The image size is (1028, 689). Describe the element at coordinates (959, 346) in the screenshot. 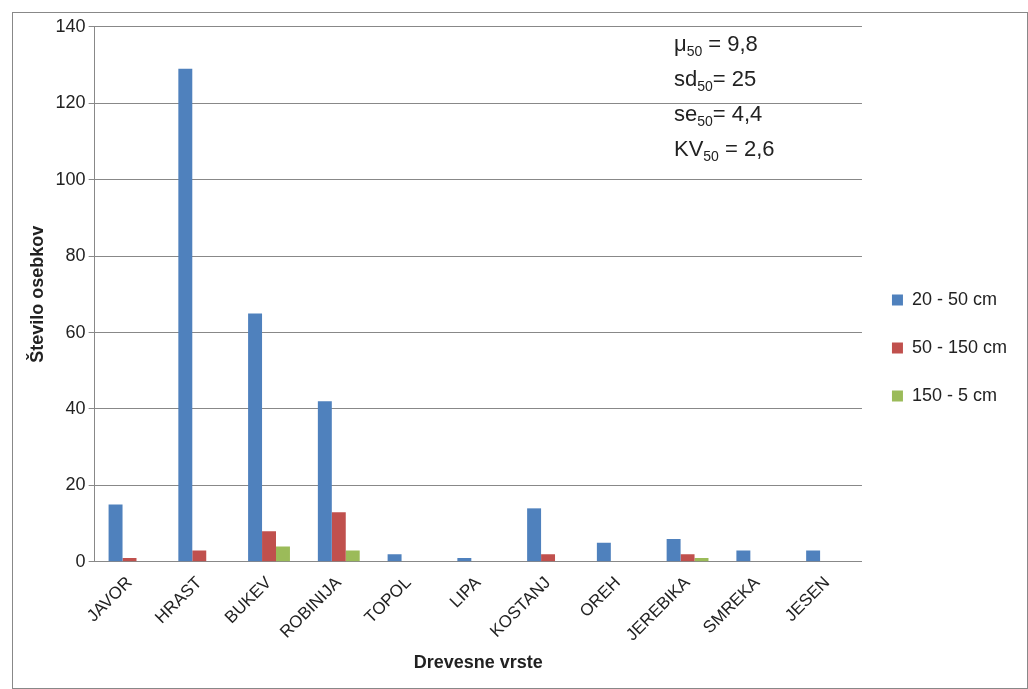

I see `legend-label: 50 - 150 cm` at that location.